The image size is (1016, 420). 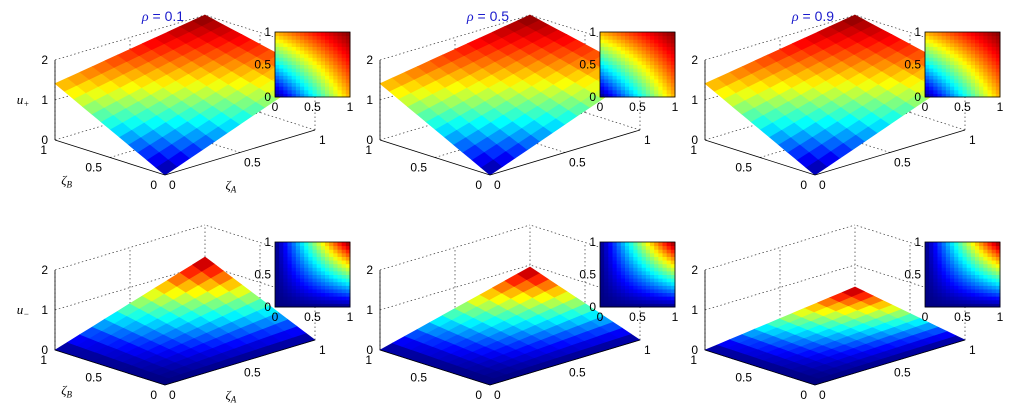 What do you see at coordinates (470, 17) in the screenshot?
I see `rho-symbol: ρ` at bounding box center [470, 17].